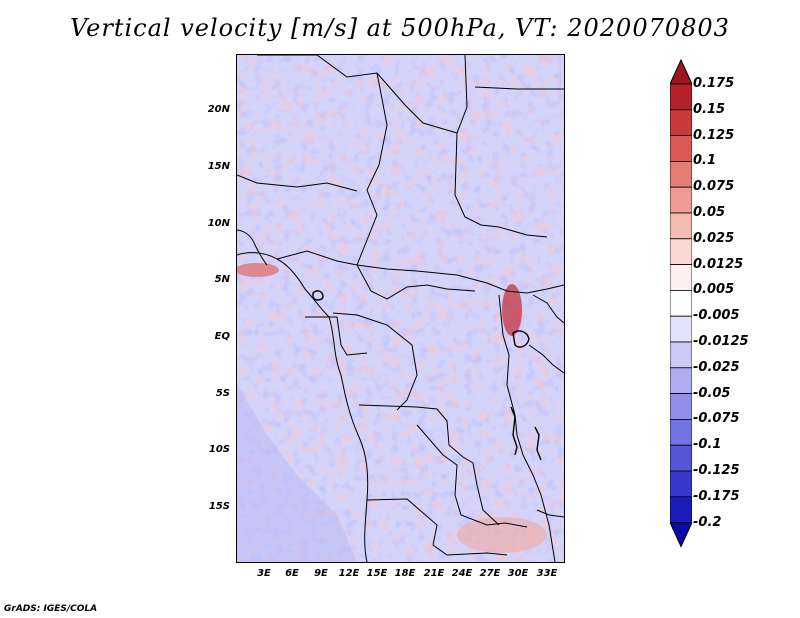 The width and height of the screenshot is (800, 618). Describe the element at coordinates (514, 431) in the screenshot. I see `lake-tanganyika` at that location.